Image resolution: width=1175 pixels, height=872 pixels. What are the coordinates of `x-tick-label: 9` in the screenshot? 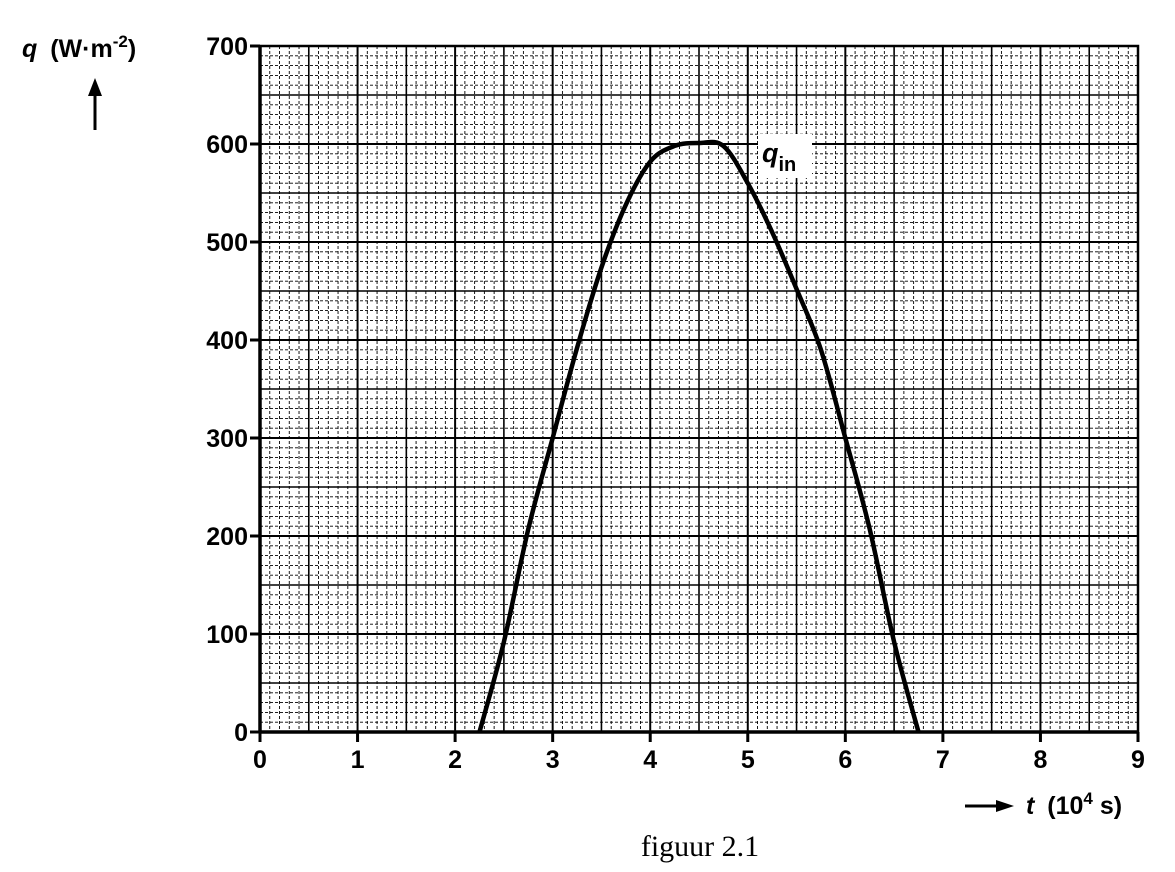 It's located at (1138, 760).